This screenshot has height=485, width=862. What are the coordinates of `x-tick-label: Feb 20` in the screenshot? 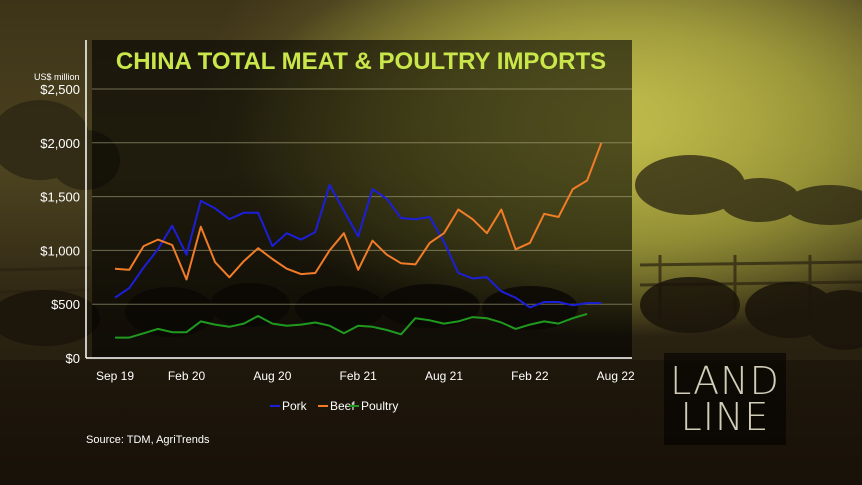 It's located at (187, 376).